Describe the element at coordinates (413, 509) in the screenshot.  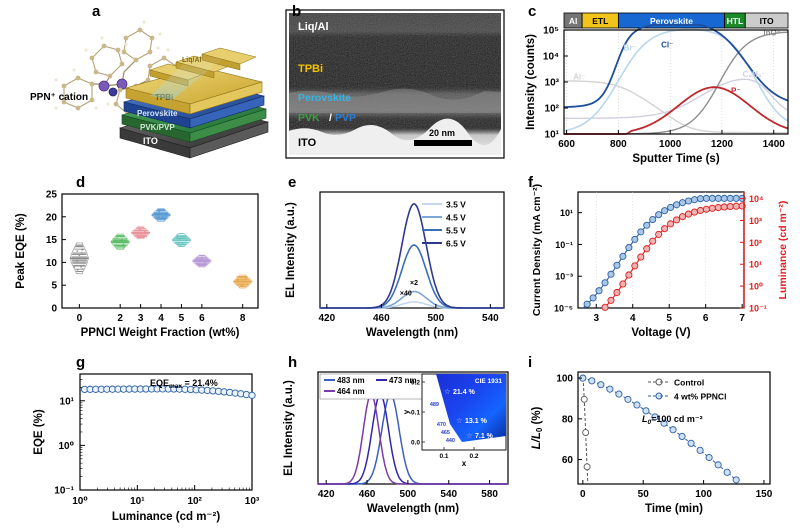
I see `panel-h-xlabel: Wavelength (nm)` at that location.